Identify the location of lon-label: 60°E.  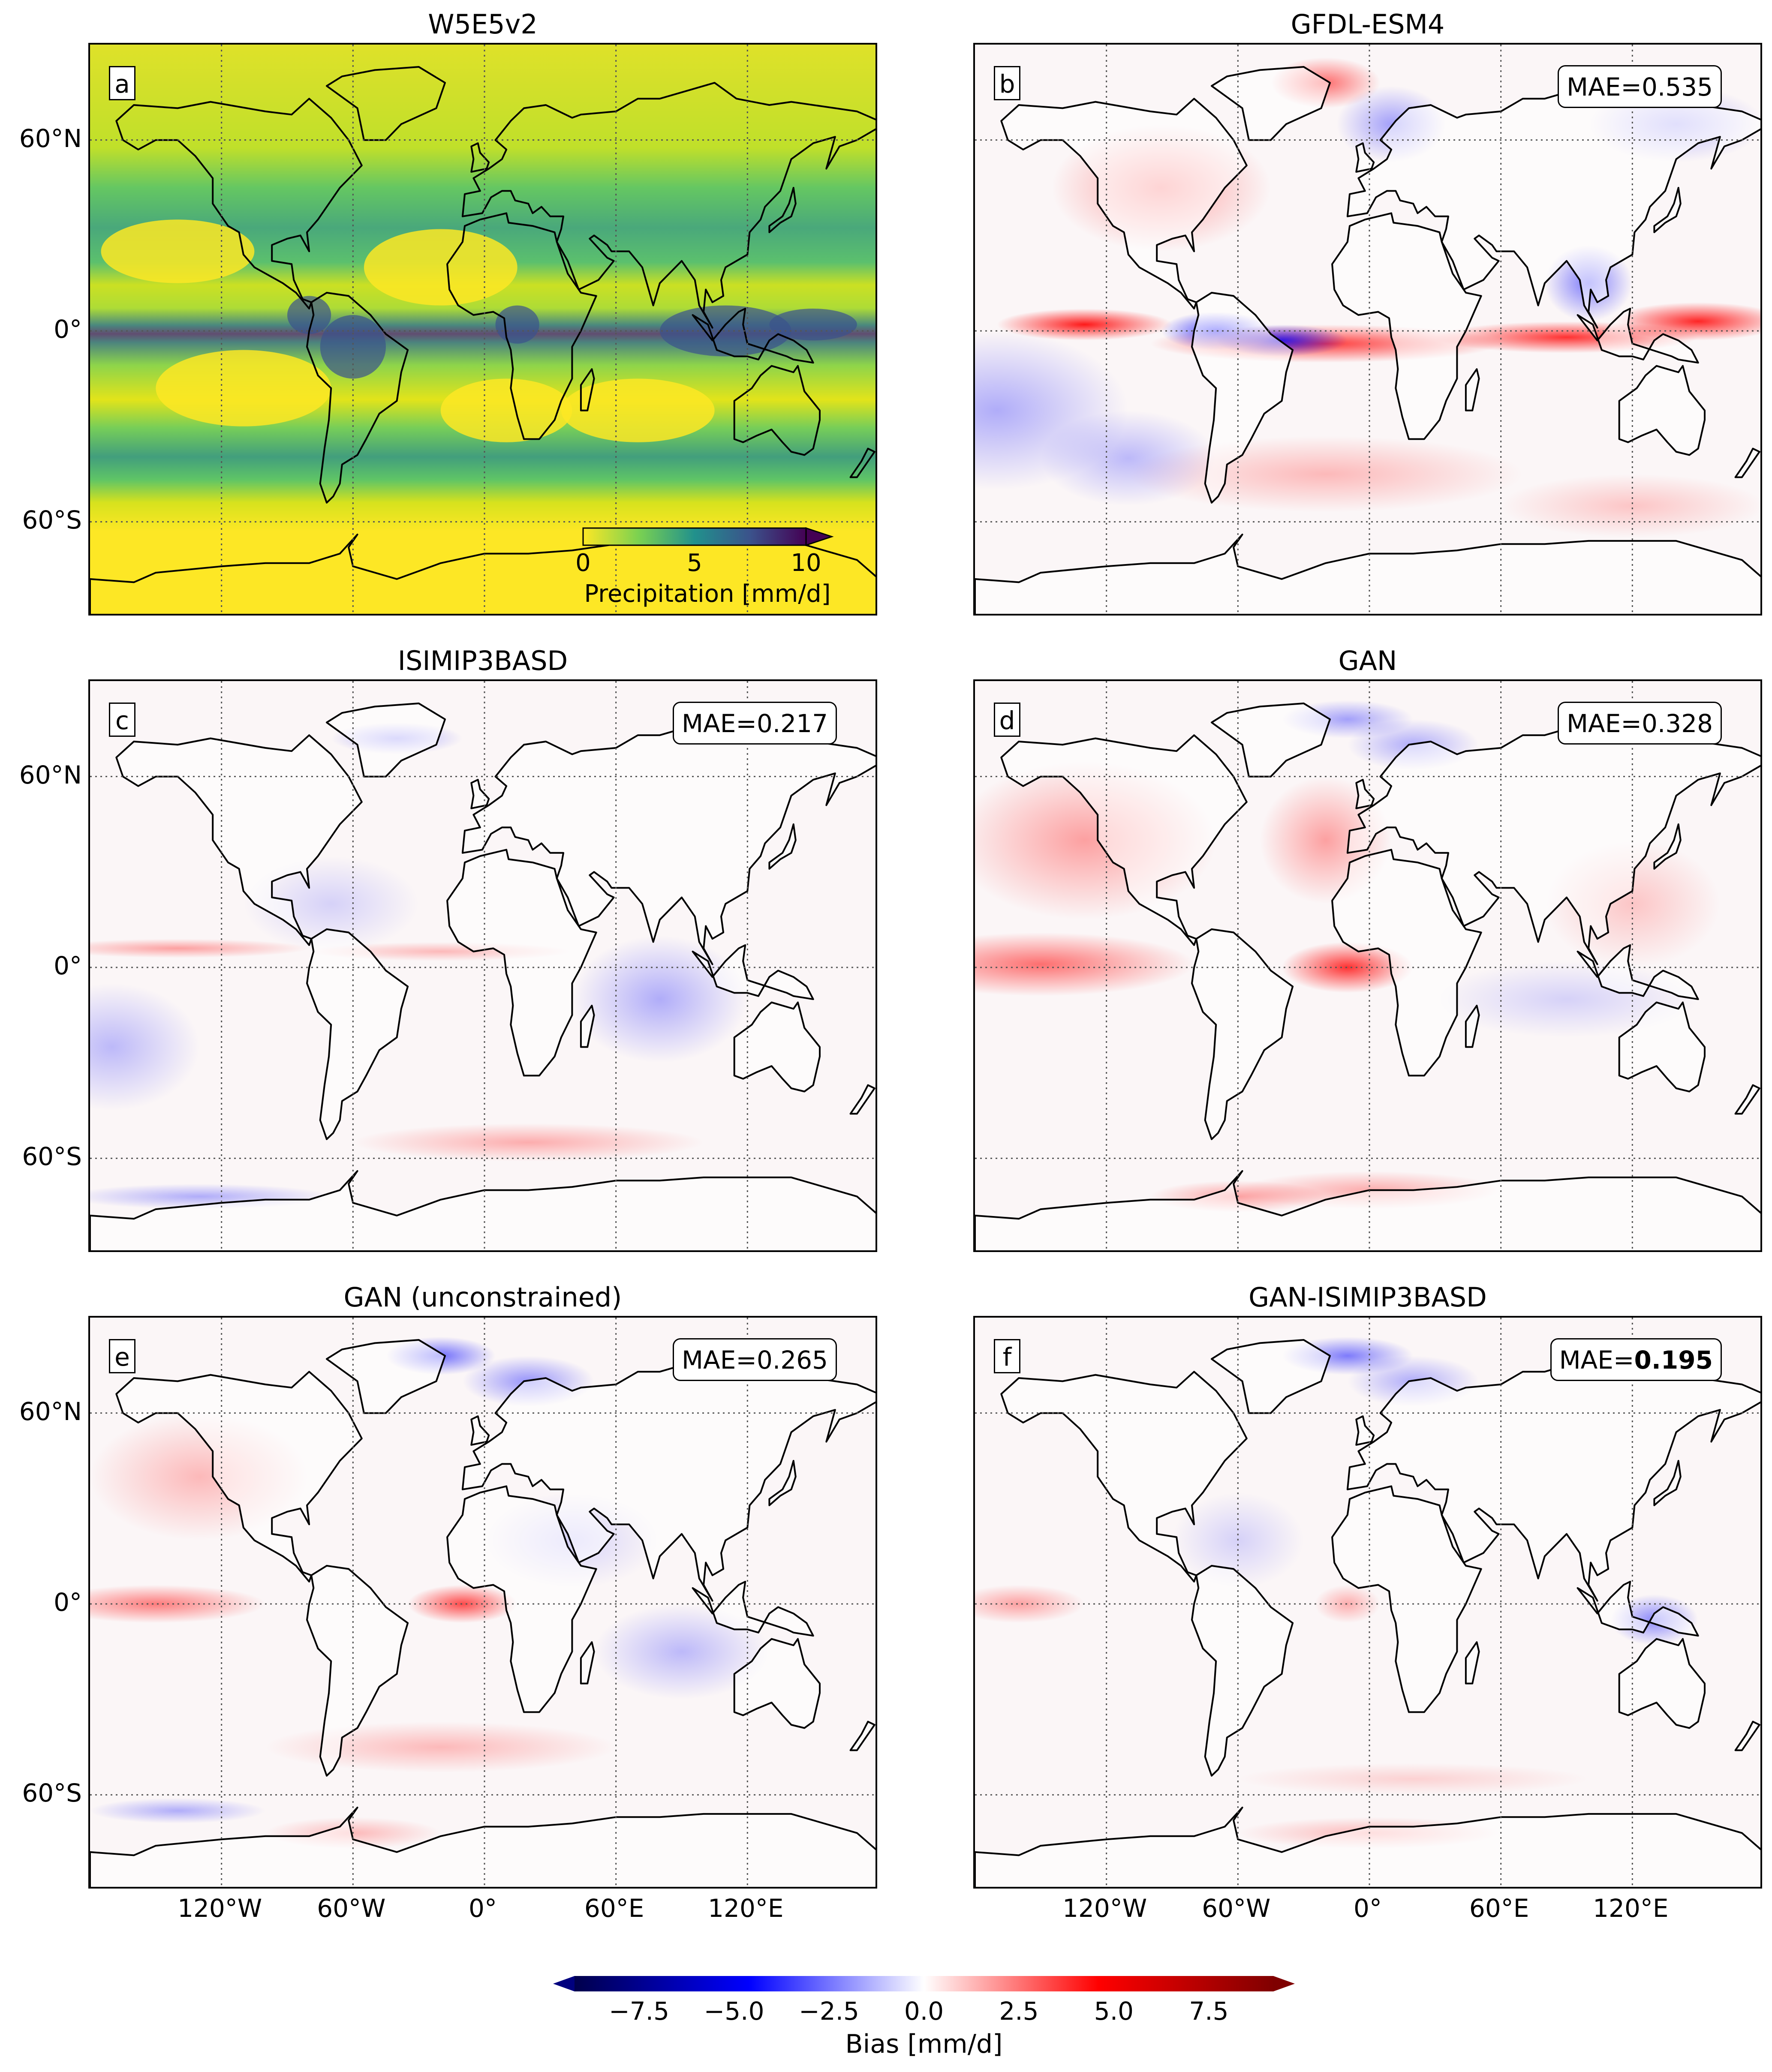
(614, 1908).